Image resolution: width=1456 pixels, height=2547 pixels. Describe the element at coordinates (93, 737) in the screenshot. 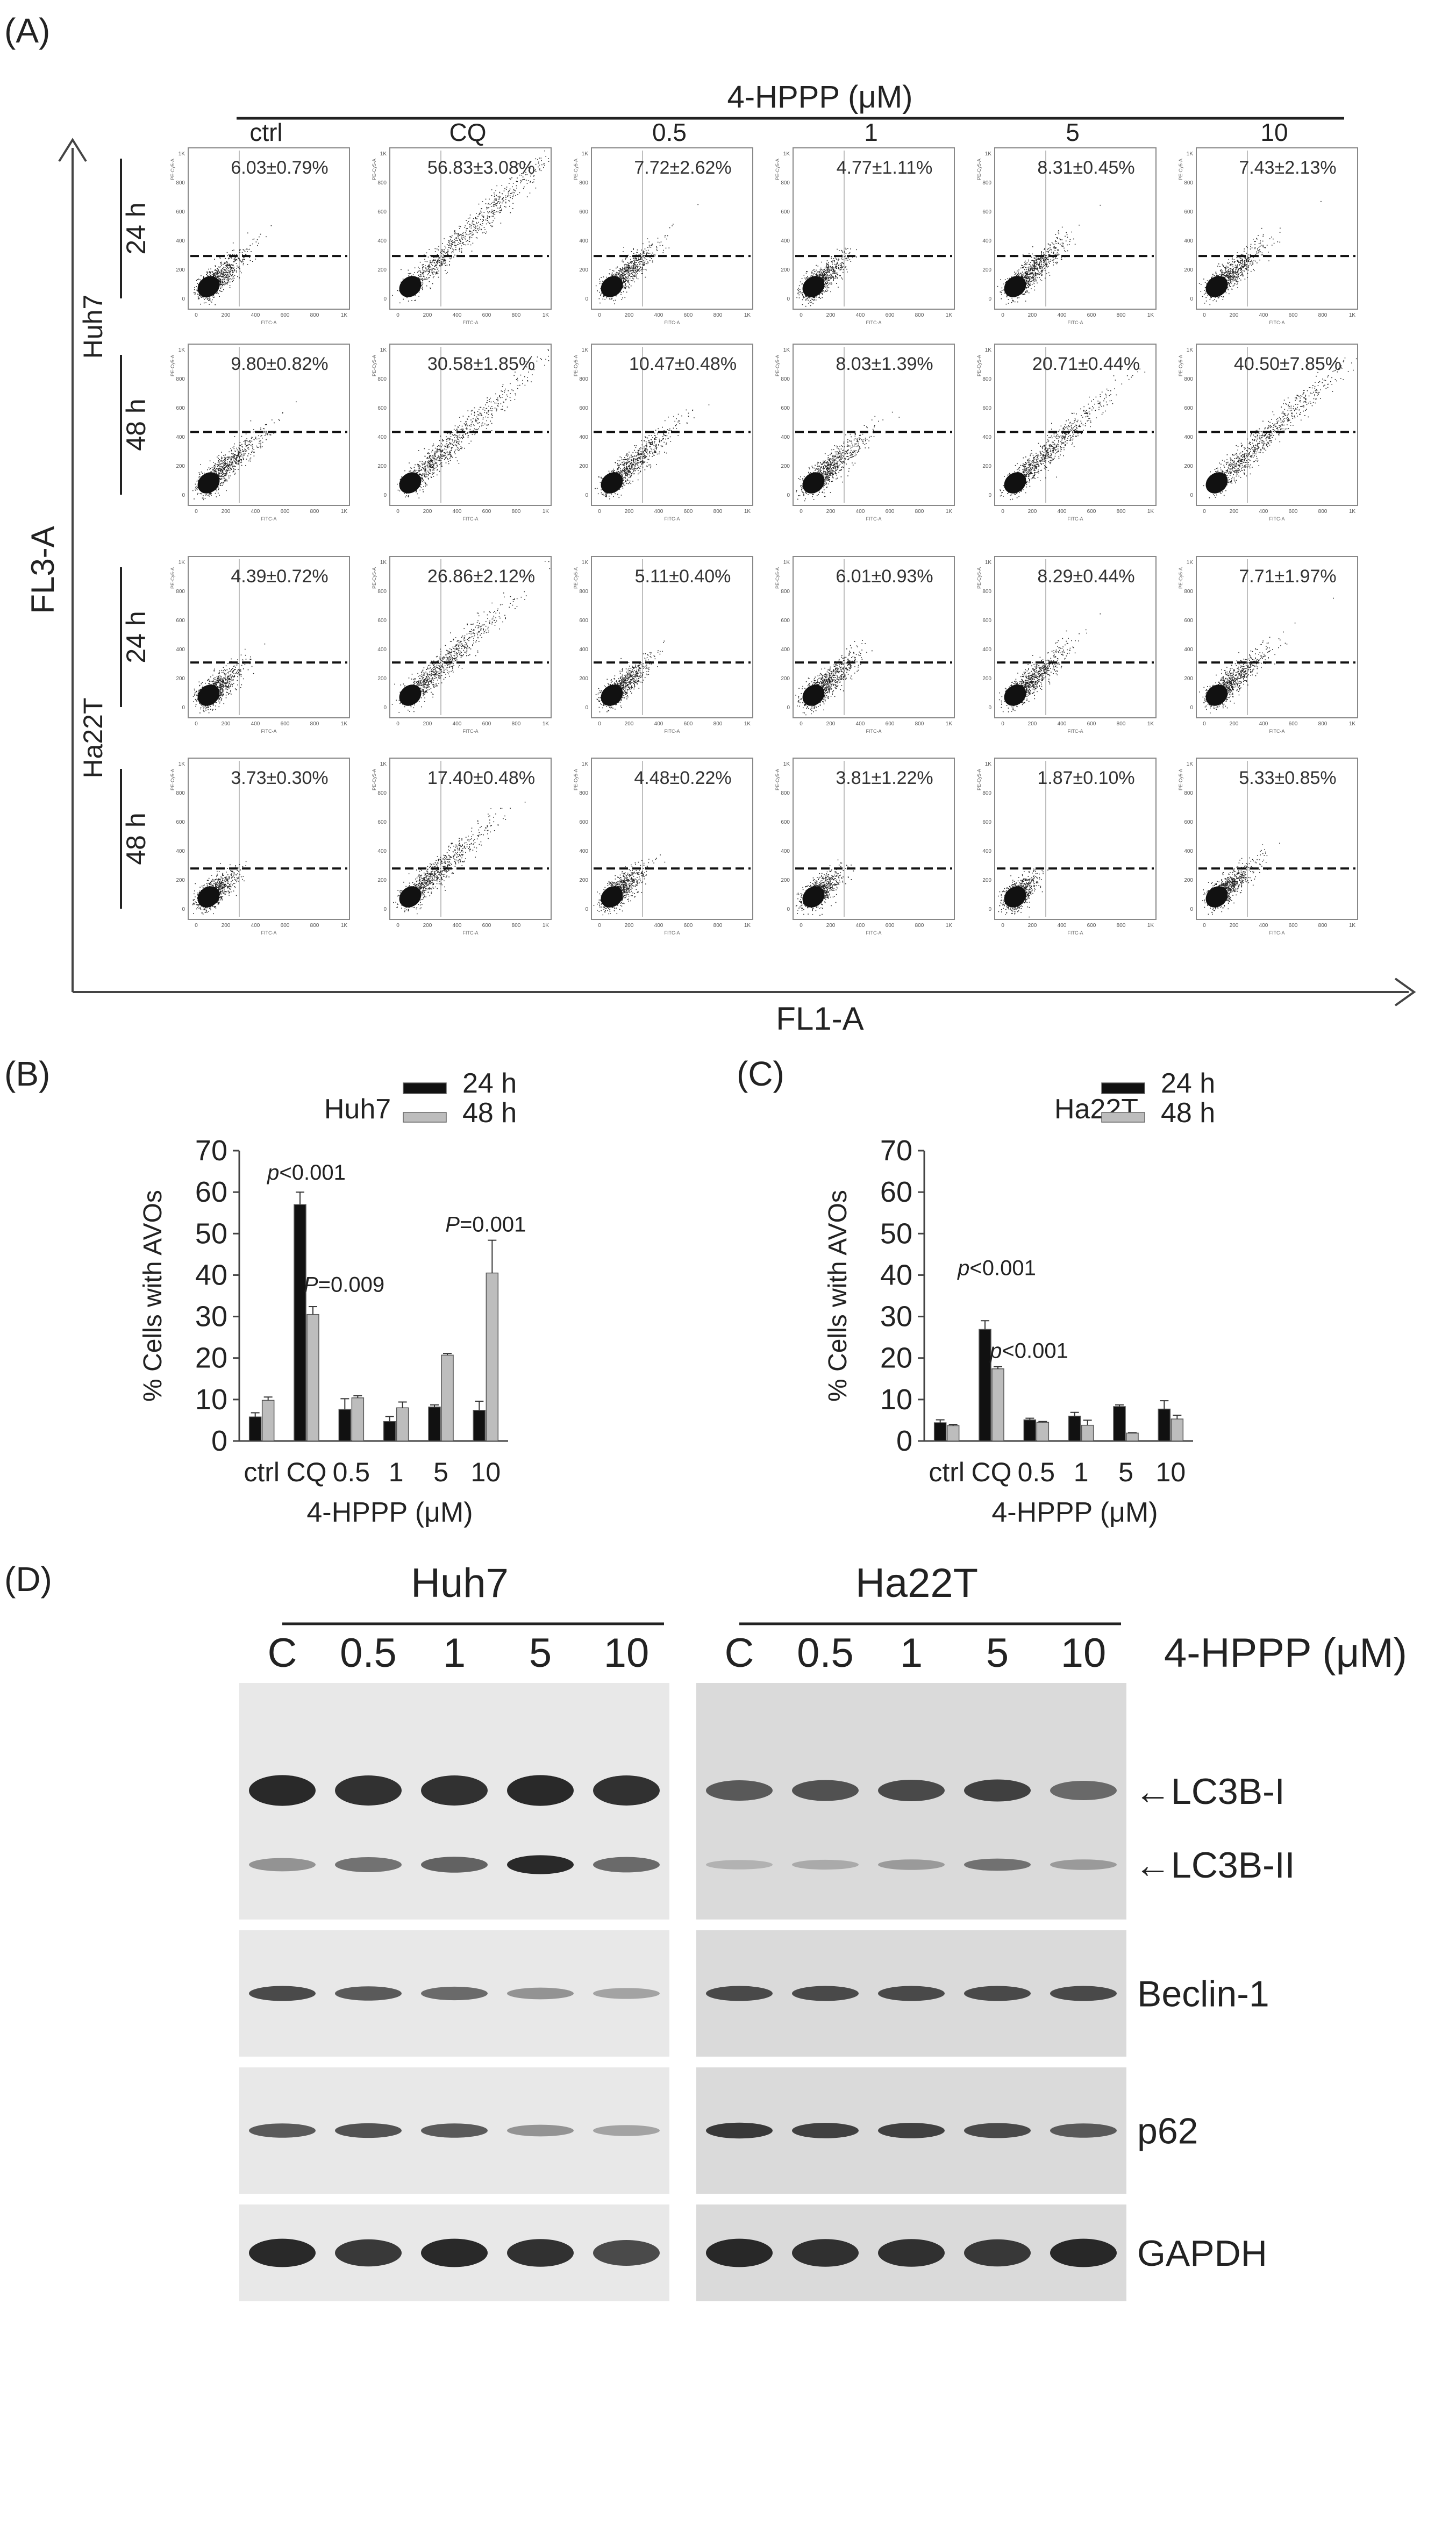

I see `cell-line-label: Ha22T` at that location.